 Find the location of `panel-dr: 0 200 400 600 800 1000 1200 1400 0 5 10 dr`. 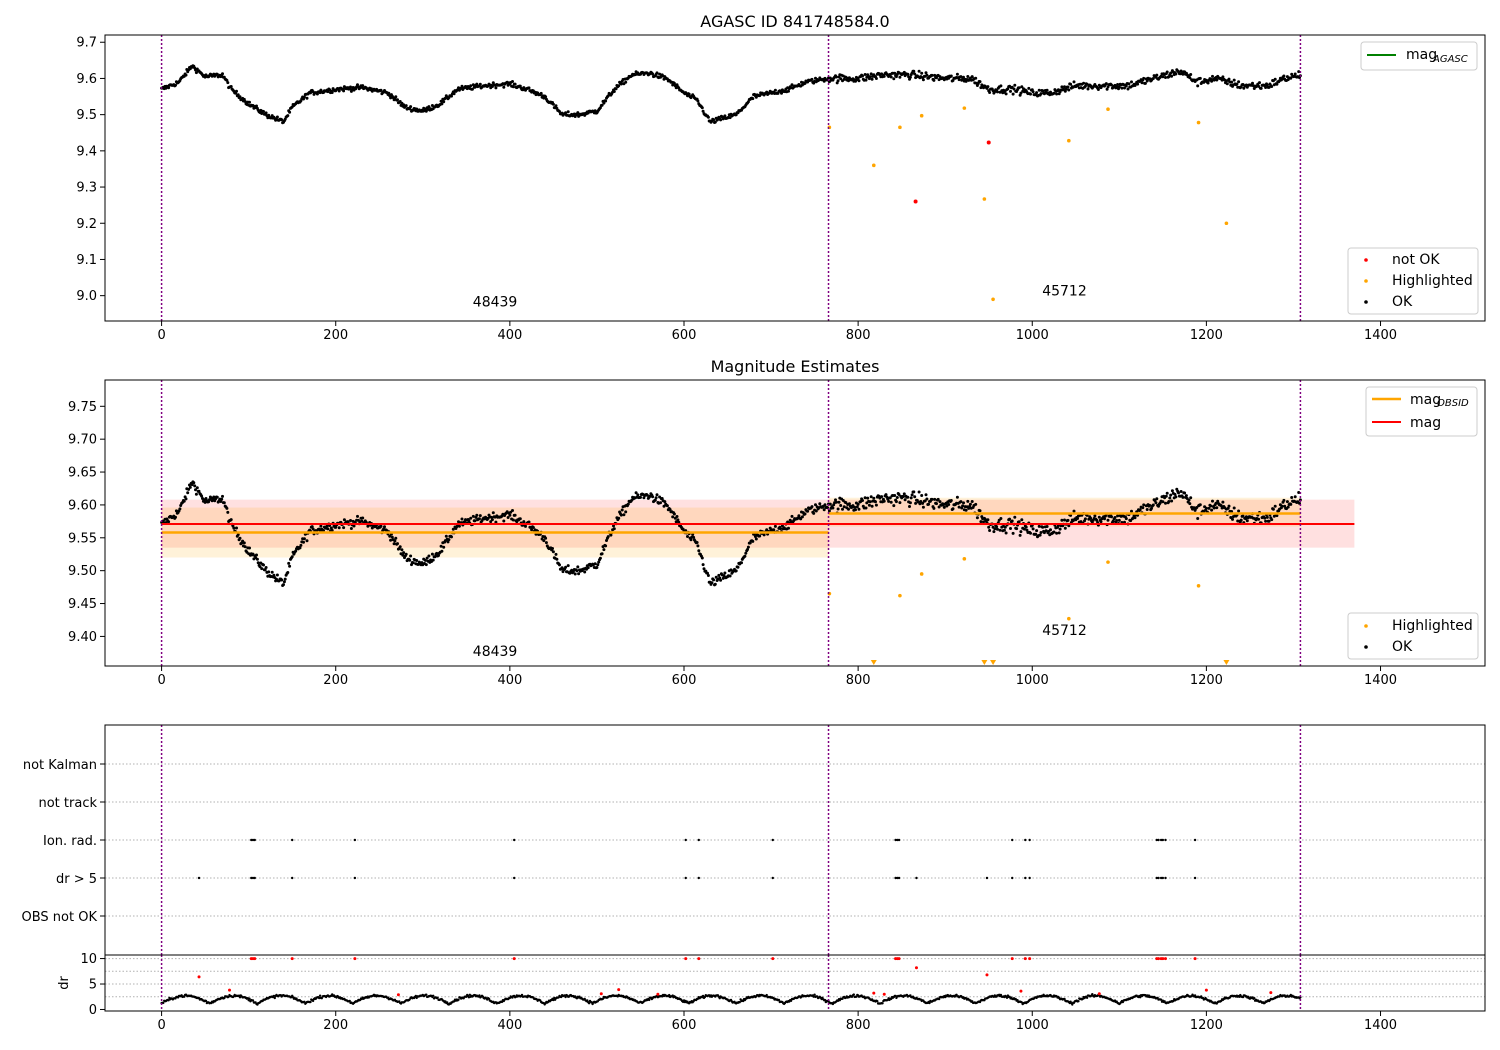

panel-dr: 0 200 400 600 800 1000 1200 1400 0 5 10 dr is located at coordinates (771, 992).